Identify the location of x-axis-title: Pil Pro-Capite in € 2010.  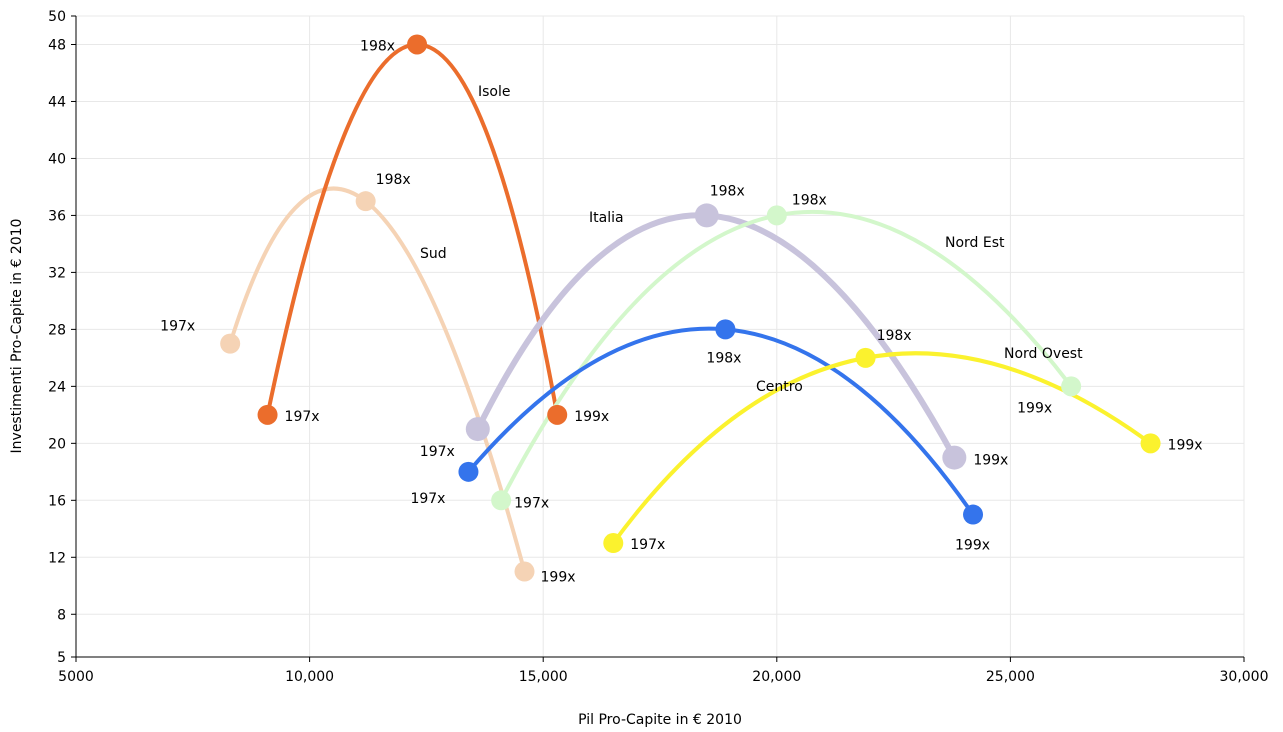
(660, 720).